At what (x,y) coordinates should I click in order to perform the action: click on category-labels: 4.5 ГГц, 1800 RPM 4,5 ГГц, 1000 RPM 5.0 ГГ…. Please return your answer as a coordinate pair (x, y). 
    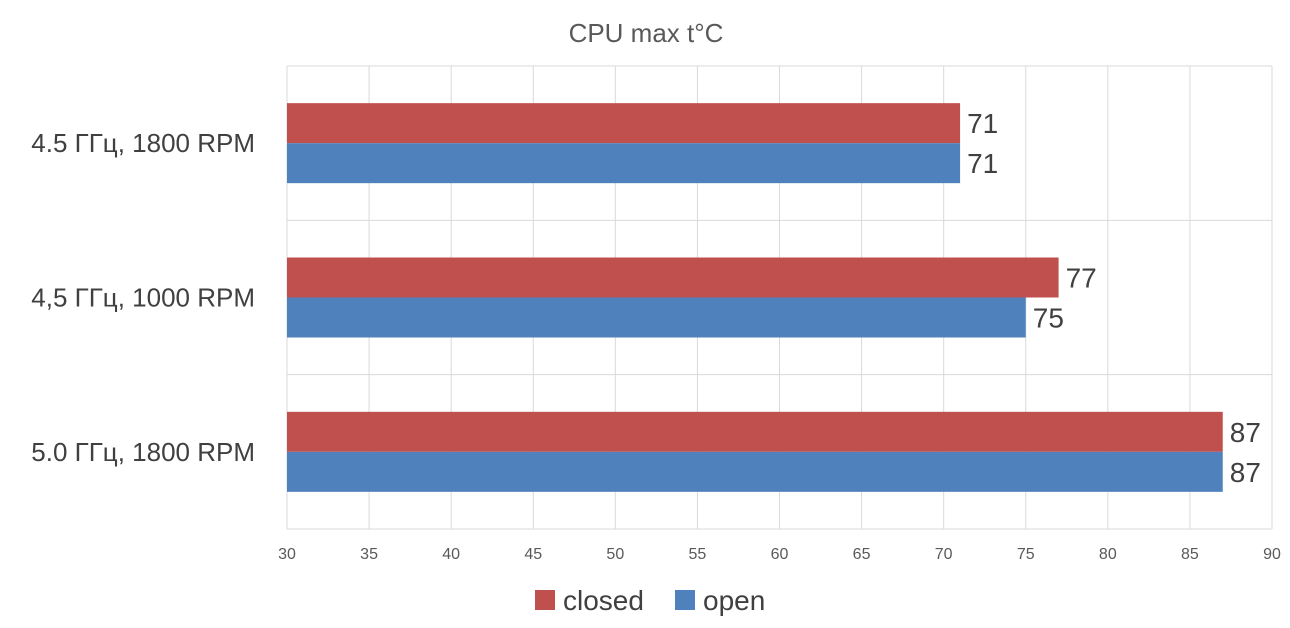
    Looking at the image, I should click on (143, 297).